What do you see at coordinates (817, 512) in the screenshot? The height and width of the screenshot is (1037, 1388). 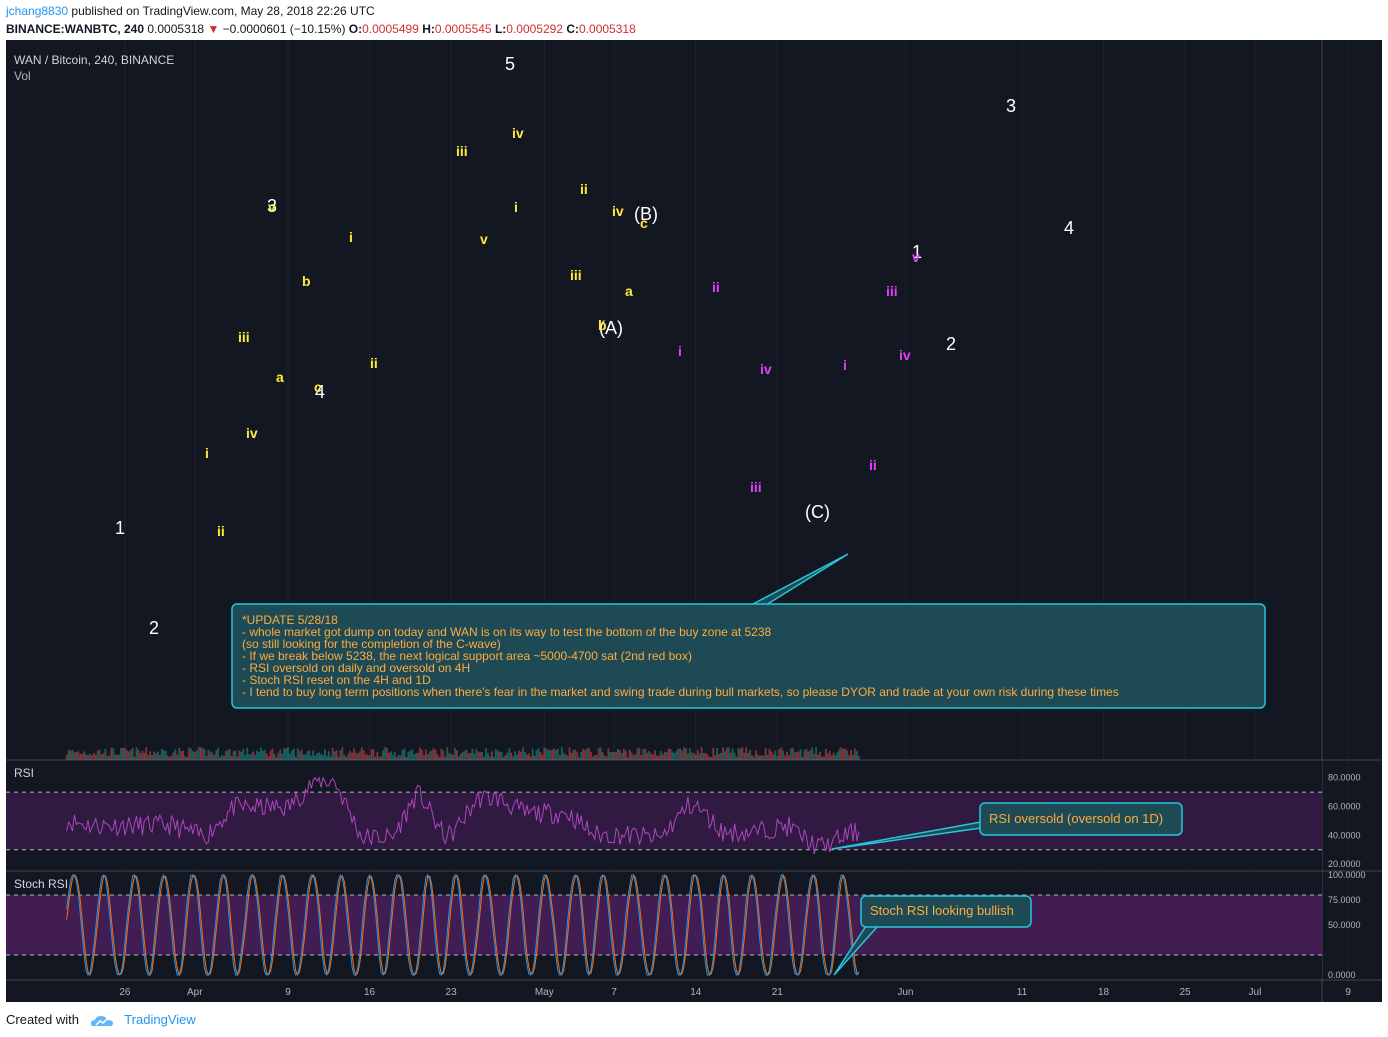 I see `wave-label-white: (C)` at bounding box center [817, 512].